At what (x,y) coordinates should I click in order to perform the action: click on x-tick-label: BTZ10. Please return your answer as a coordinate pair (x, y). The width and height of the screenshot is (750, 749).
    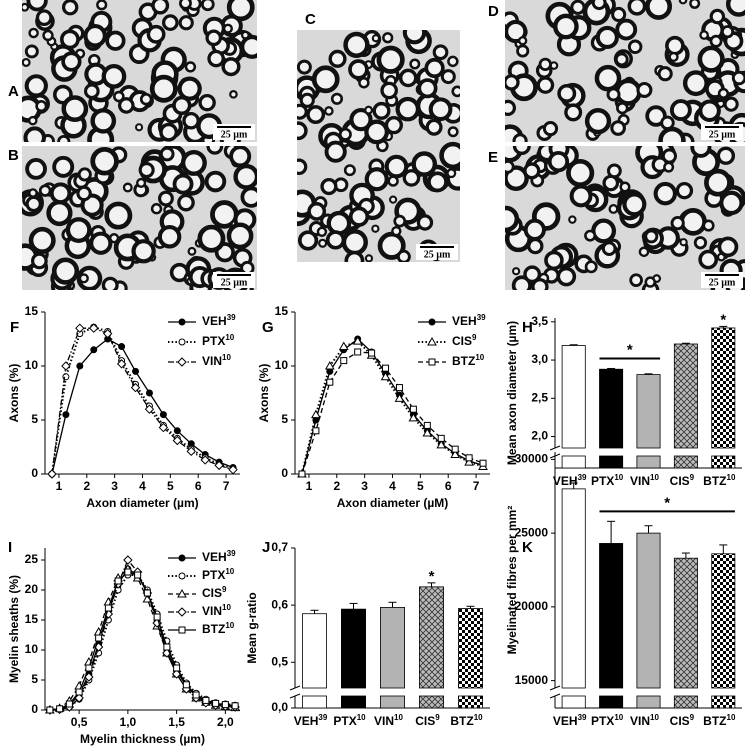
    Looking at the image, I should click on (466, 721).